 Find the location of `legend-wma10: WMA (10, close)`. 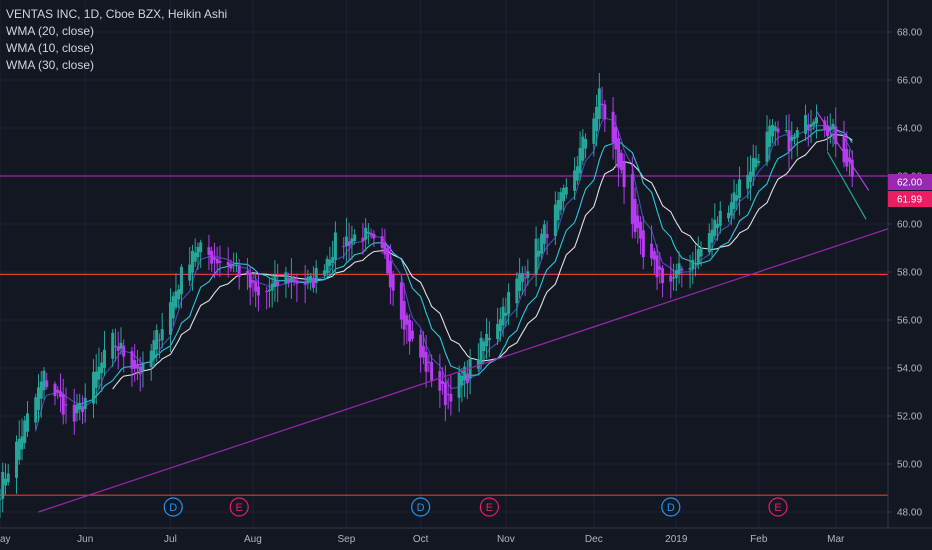

legend-wma10: WMA (10, close) is located at coordinates (50, 48).